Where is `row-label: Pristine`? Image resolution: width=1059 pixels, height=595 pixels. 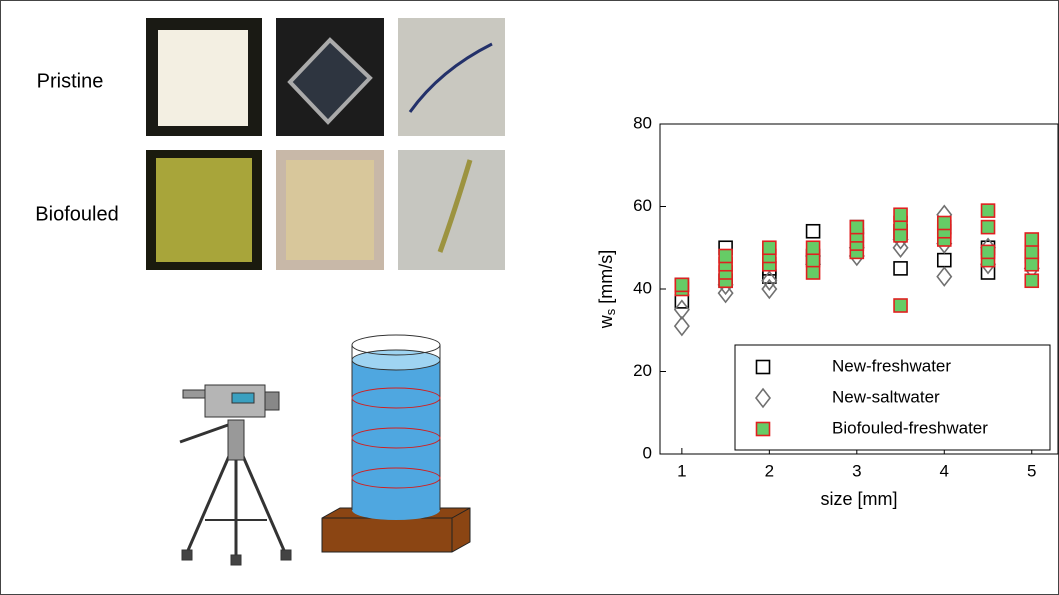
row-label: Pristine is located at coordinates (70, 81).